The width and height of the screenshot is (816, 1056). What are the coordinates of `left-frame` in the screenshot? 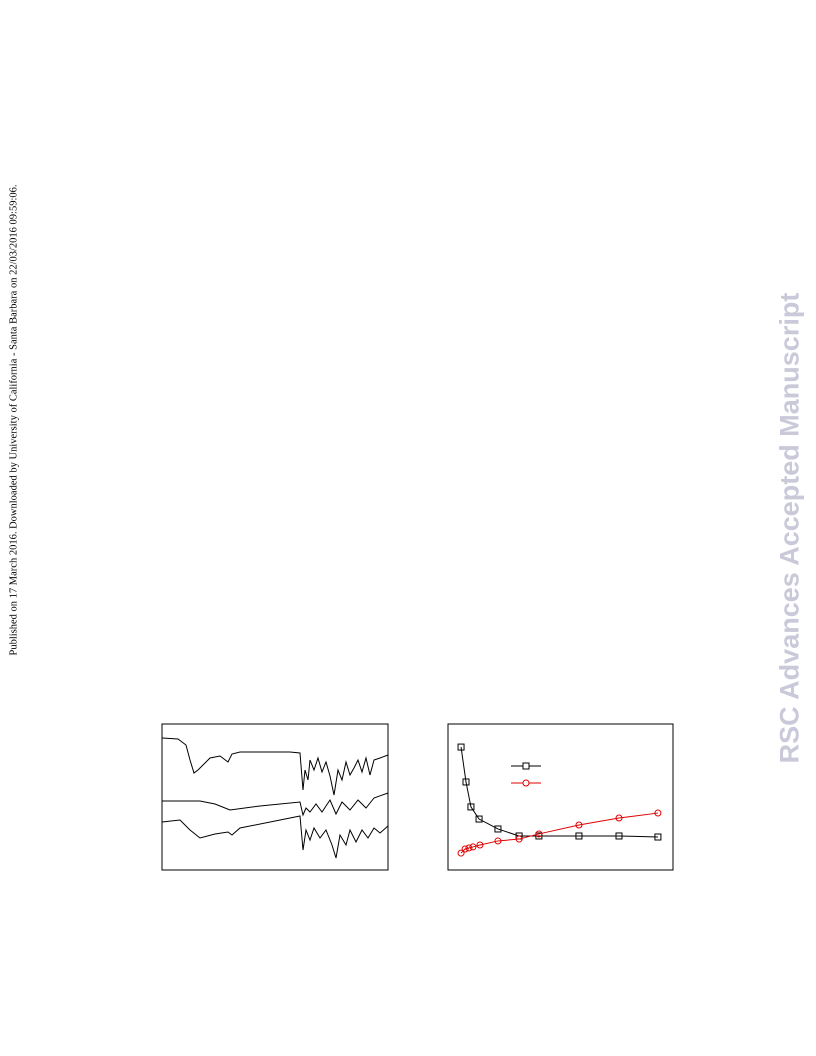 It's located at (275, 797).